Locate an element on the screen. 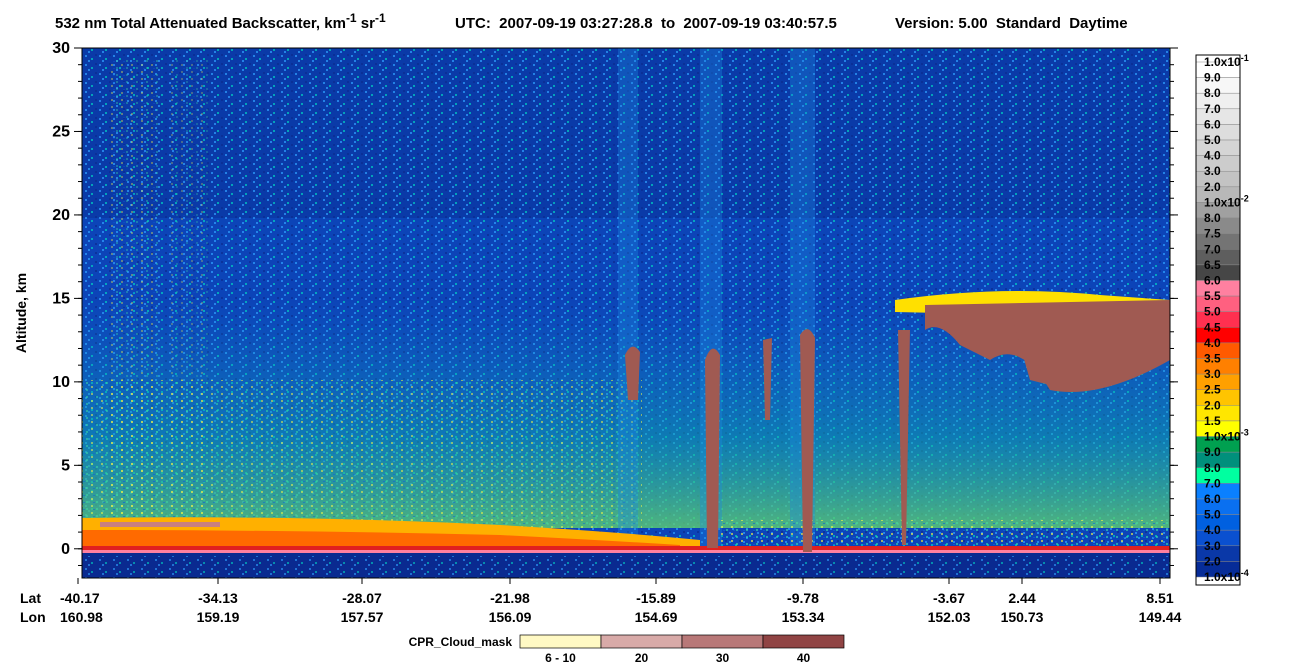 The height and width of the screenshot is (667, 1300). colorbar-label: 1.5 is located at coordinates (1212, 421).